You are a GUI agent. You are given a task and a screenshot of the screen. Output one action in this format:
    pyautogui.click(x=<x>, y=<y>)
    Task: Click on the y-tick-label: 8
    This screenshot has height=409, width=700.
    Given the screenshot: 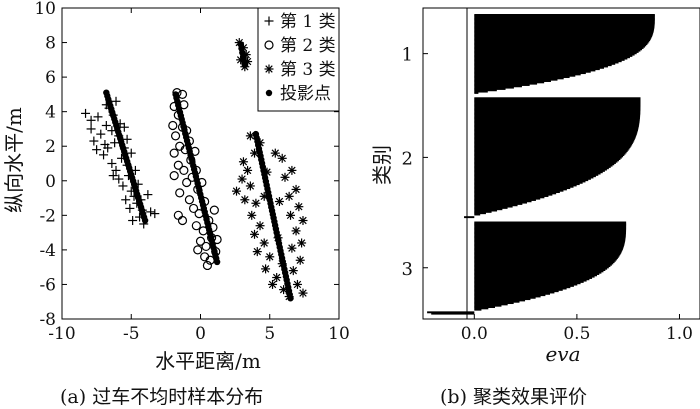 What is the action you would take?
    pyautogui.click(x=50, y=44)
    